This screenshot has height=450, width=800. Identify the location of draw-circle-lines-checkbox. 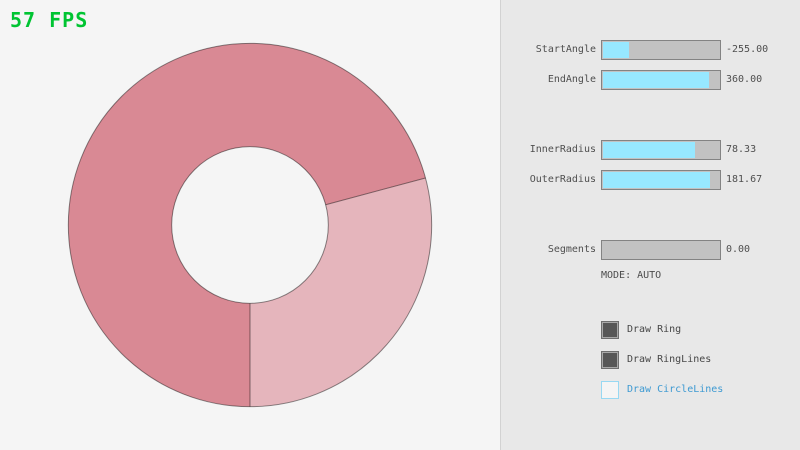
(610, 390).